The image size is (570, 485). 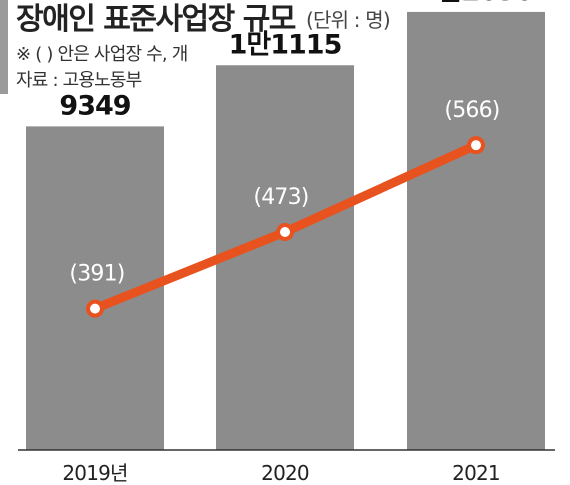 I want to click on source-label: 자료 : 고용노동부, so click(x=79, y=80).